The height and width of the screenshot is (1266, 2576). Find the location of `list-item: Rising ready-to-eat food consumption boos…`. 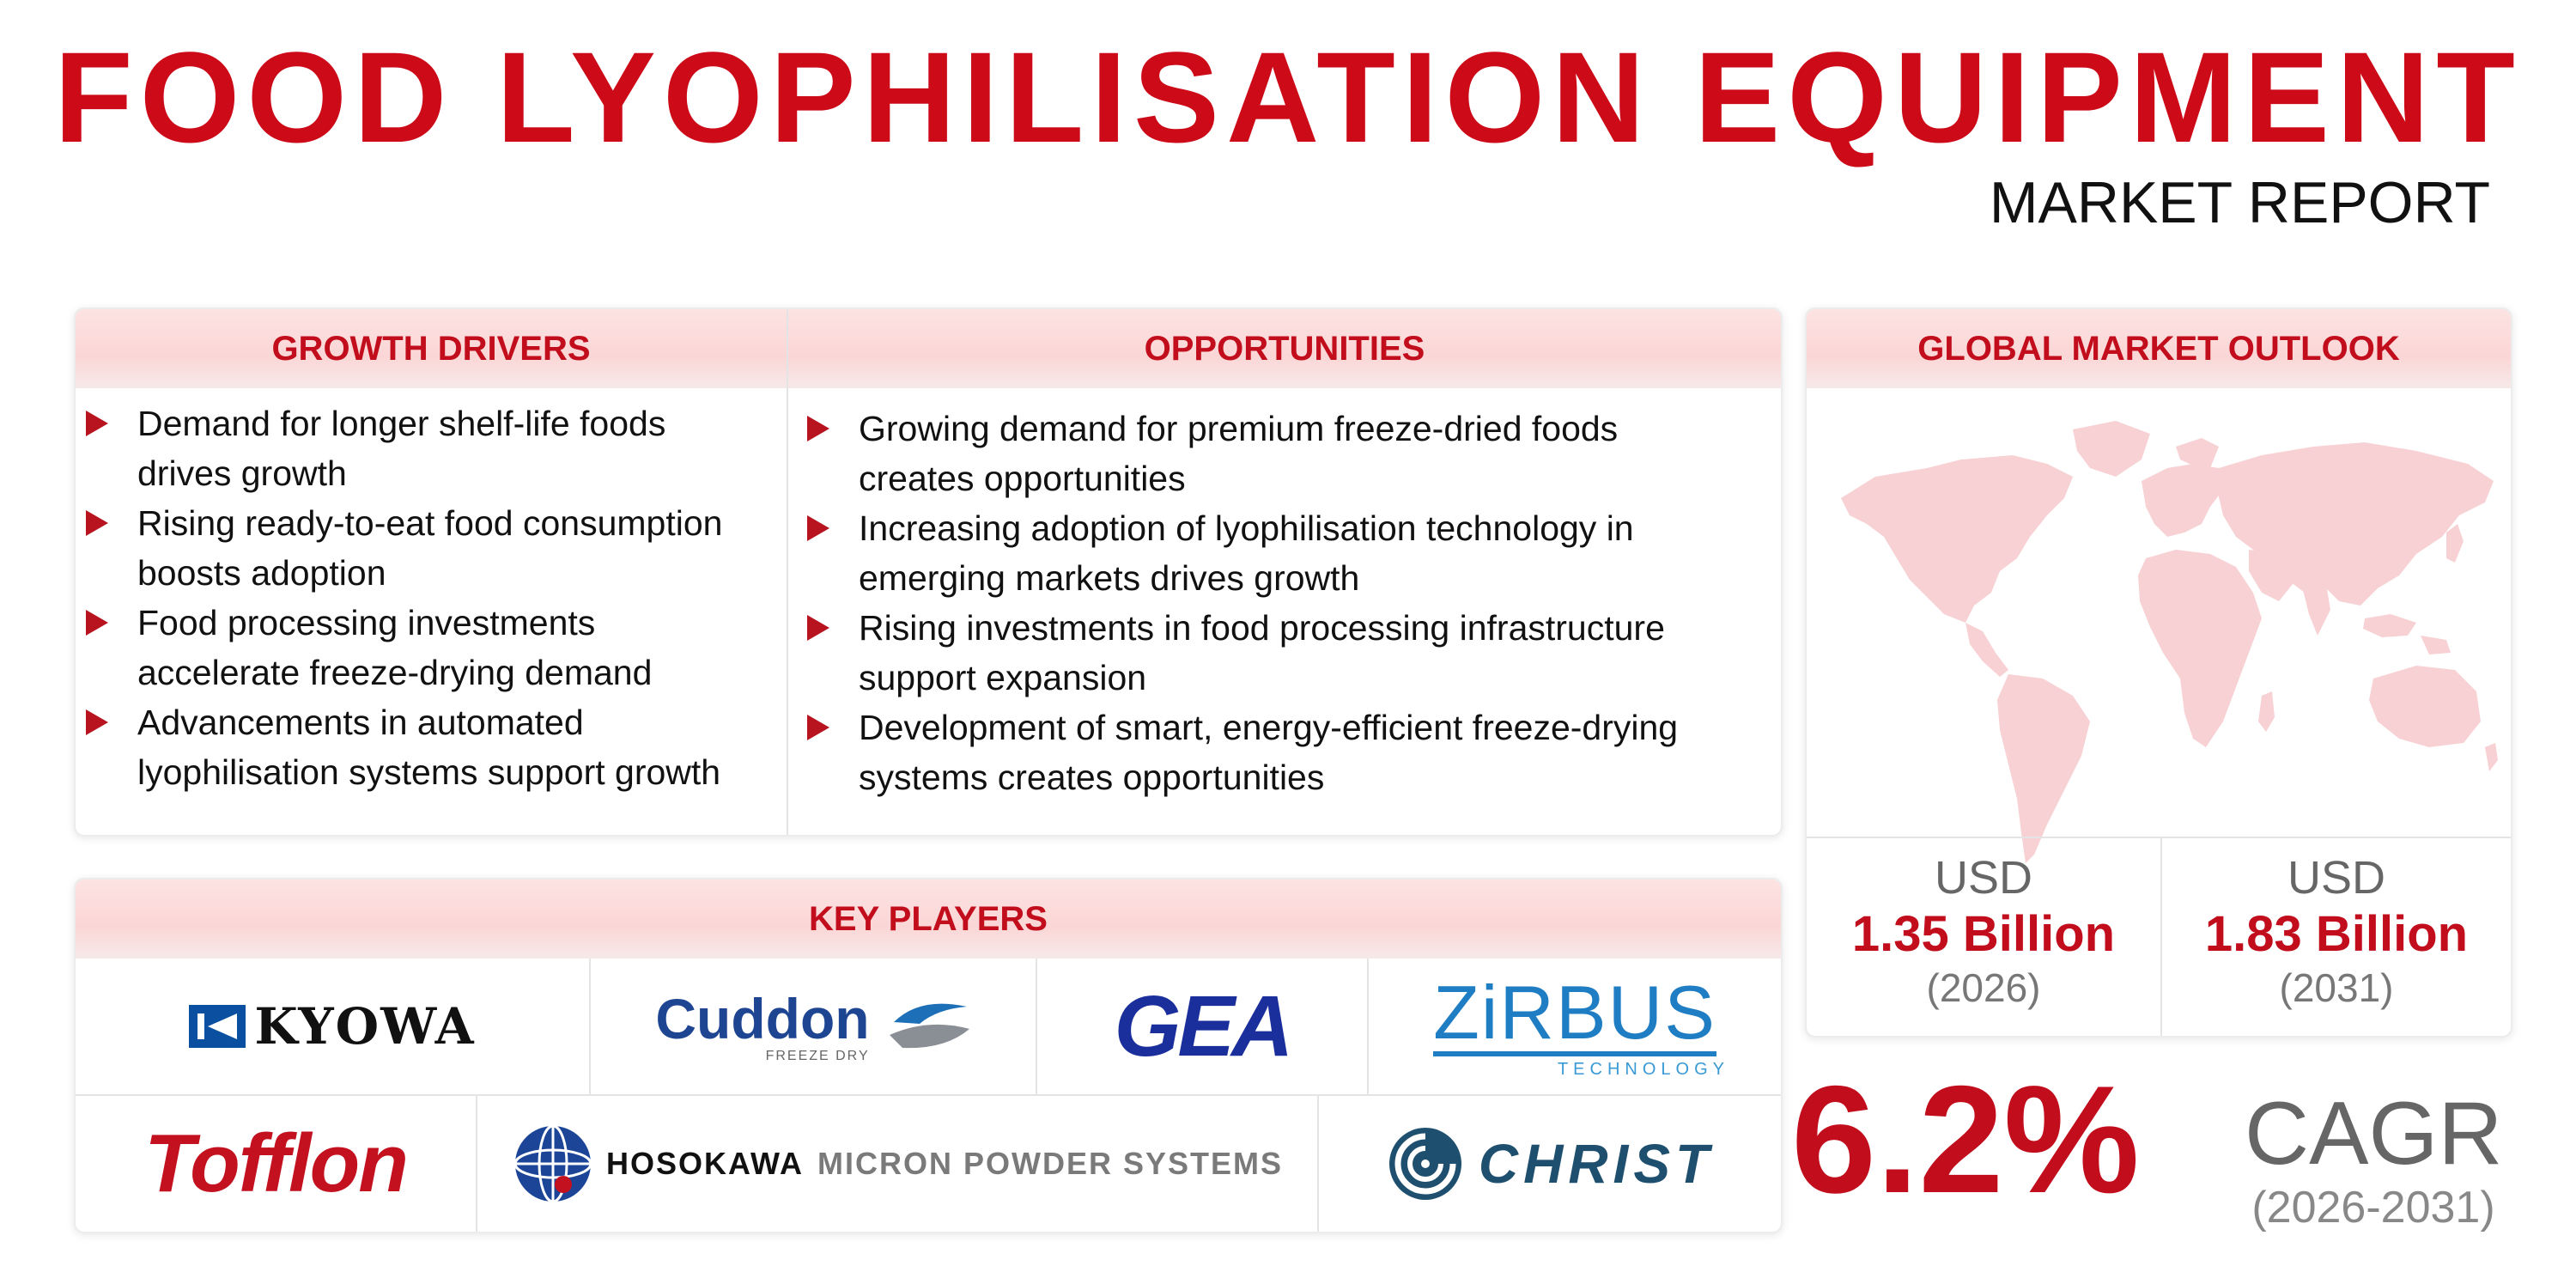

list-item: Rising ready-to-eat food consumption boos… is located at coordinates (428, 548).